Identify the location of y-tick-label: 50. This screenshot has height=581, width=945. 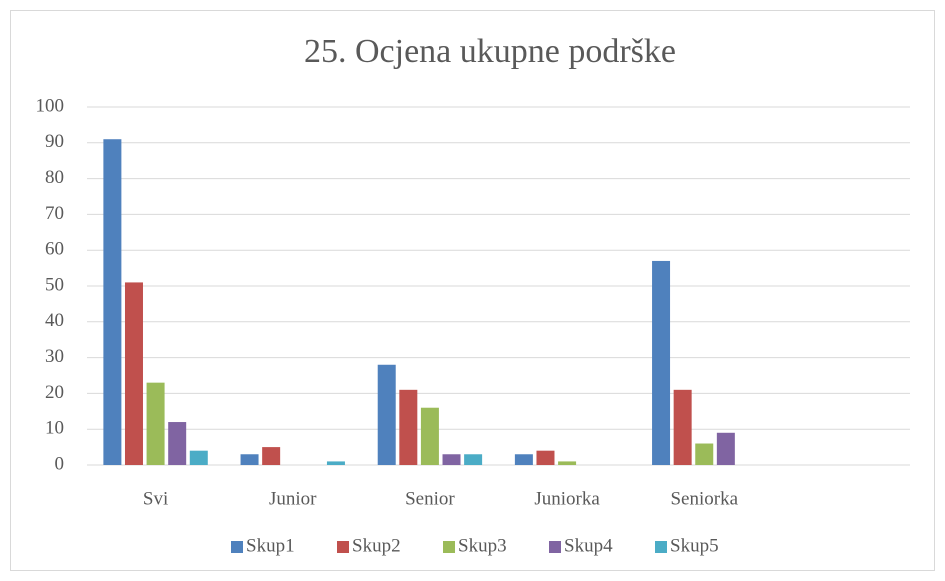
(54, 284).